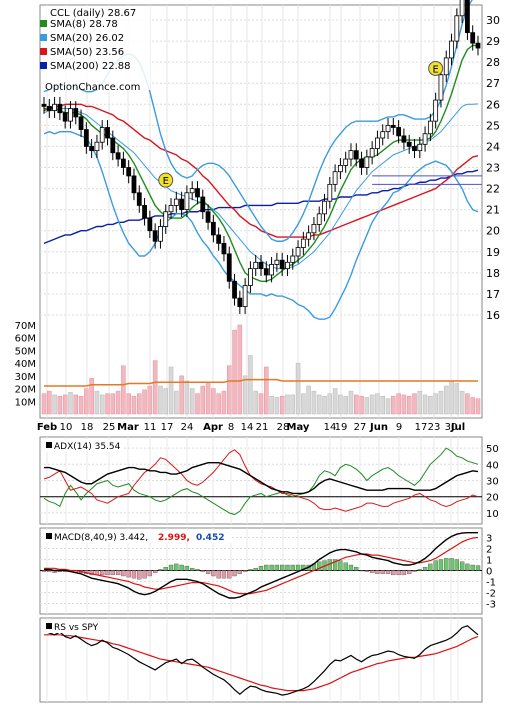  Describe the element at coordinates (493, 20) in the screenshot. I see `price-tick-label: 30` at that location.